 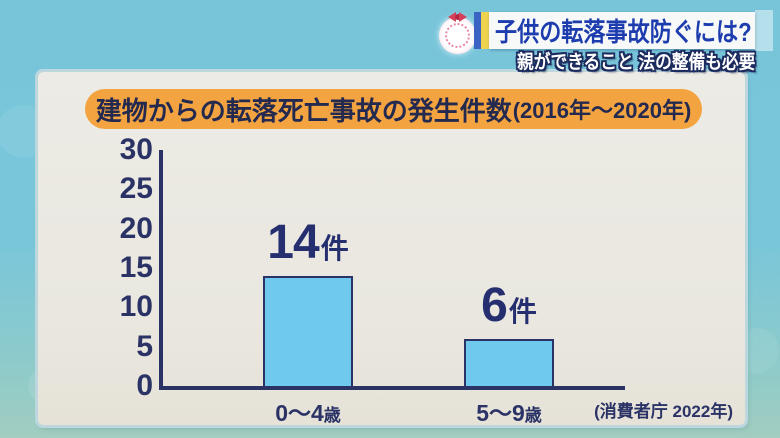 I want to click on logo-swirl-icon, so click(x=457, y=35).